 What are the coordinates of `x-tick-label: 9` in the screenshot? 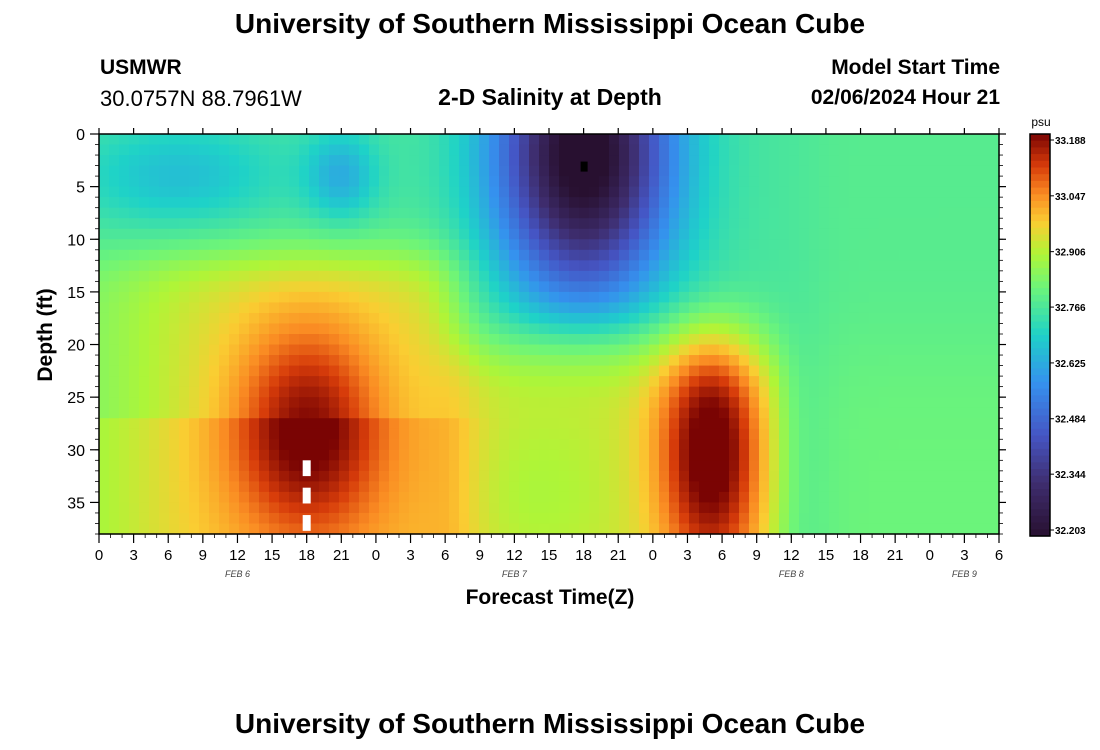 It's located at (480, 555).